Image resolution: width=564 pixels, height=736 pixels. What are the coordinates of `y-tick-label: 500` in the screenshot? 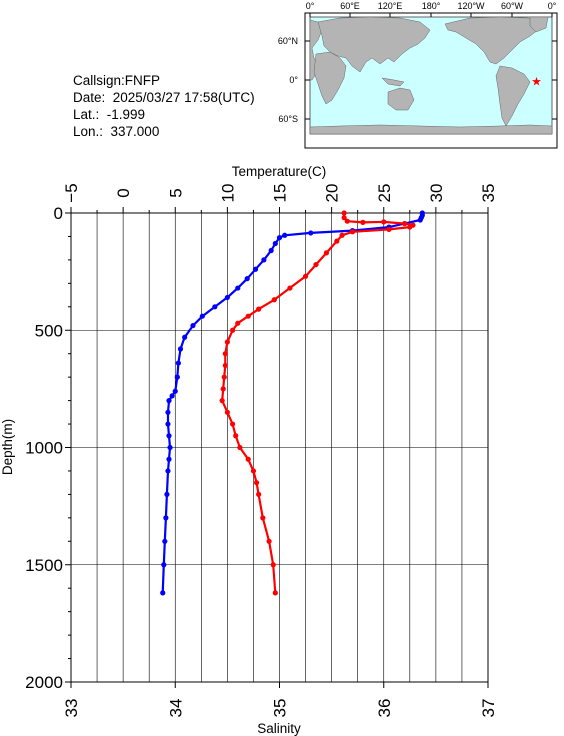 It's located at (49, 330).